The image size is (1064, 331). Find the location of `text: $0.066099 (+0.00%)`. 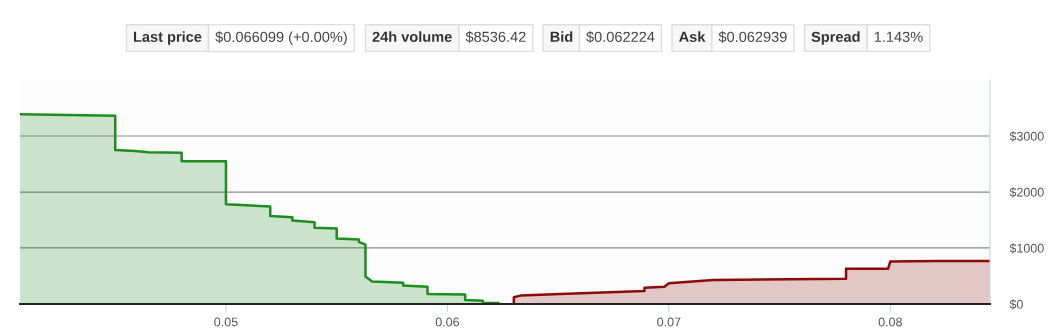

text: $0.066099 (+0.00%) is located at coordinates (281, 38).